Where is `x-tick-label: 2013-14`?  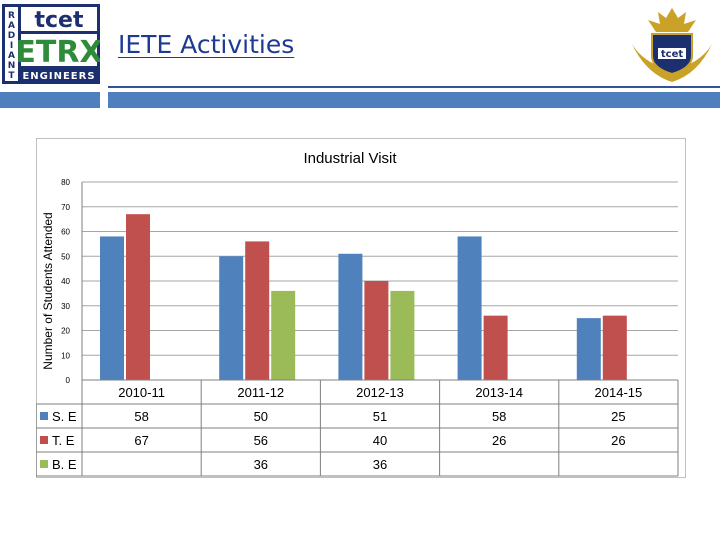 x-tick-label: 2013-14 is located at coordinates (499, 392).